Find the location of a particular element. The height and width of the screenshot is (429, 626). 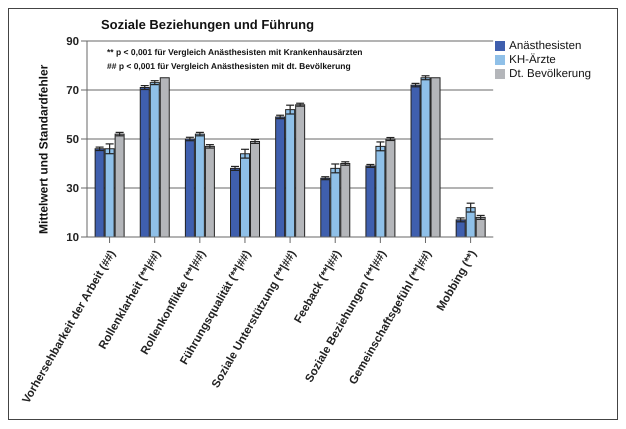

y-tick-label: 50 is located at coordinates (72, 140).